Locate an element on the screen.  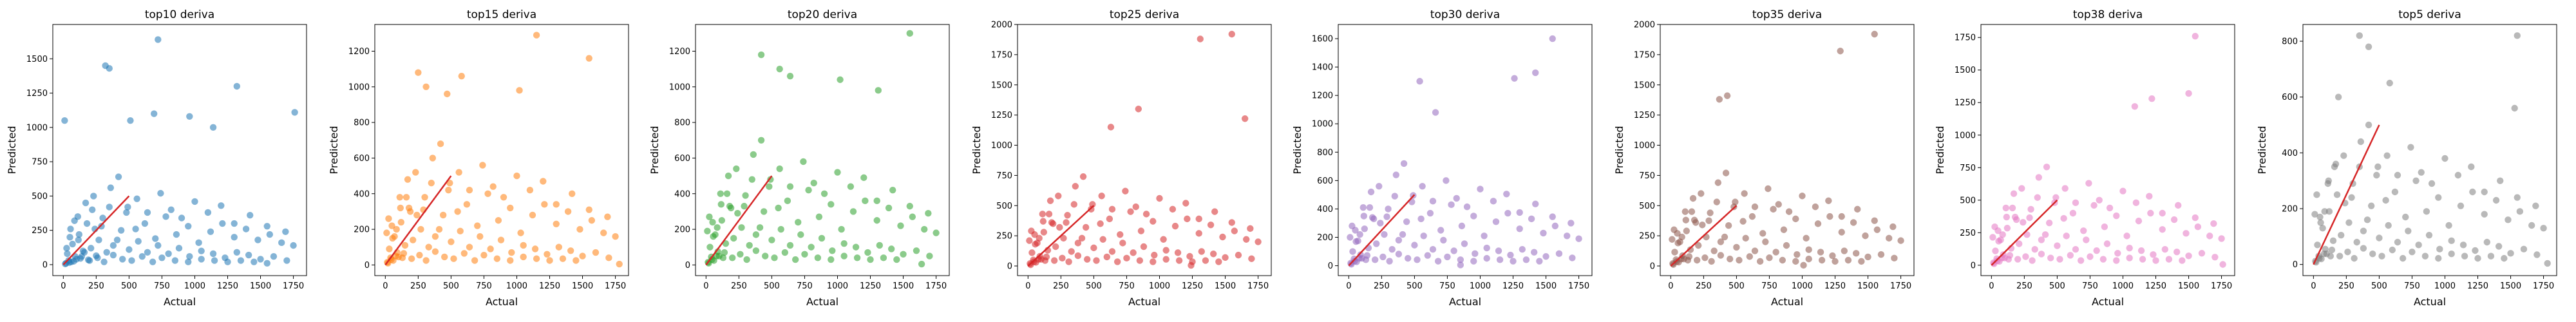
y-tick-label: 200 is located at coordinates (1325, 238).